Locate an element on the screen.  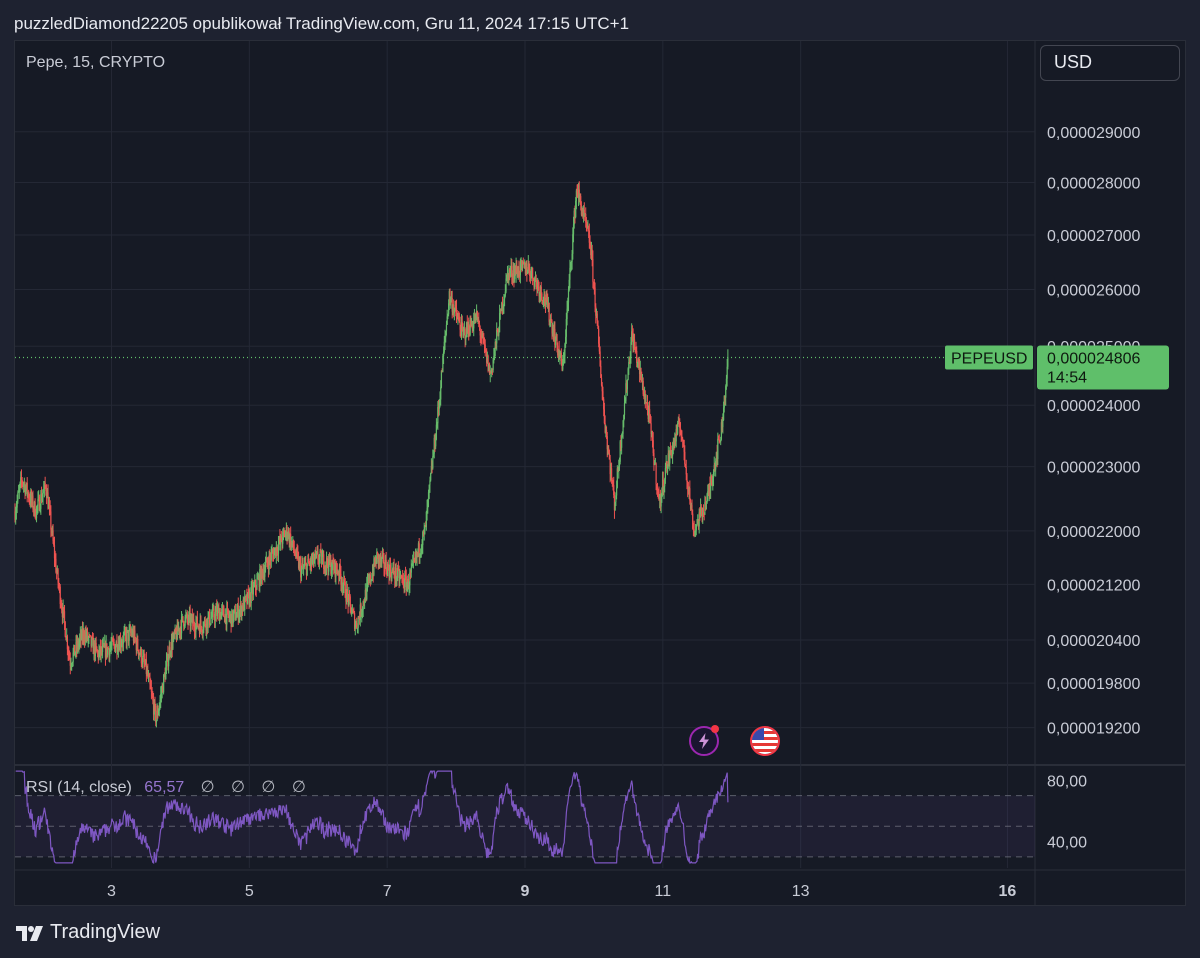
currency-button: USD is located at coordinates (1110, 63).